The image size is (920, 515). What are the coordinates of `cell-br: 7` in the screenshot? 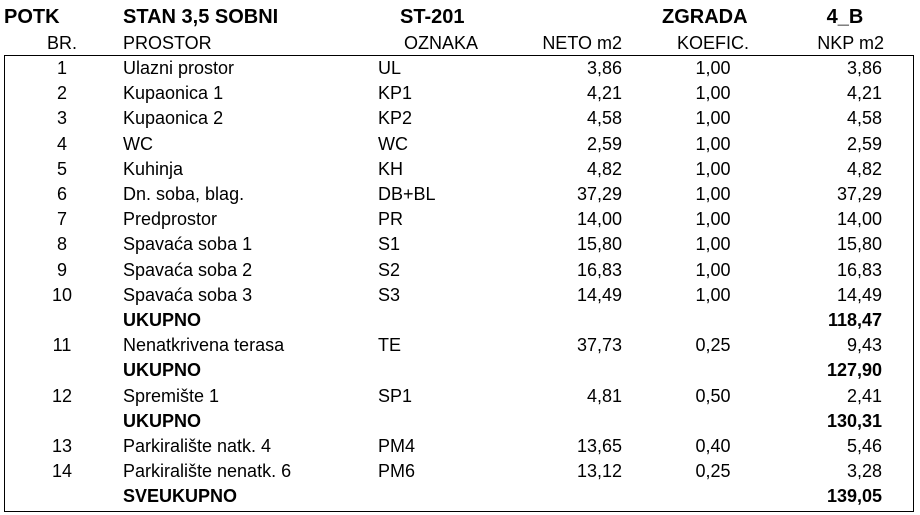 It's located at (62, 219).